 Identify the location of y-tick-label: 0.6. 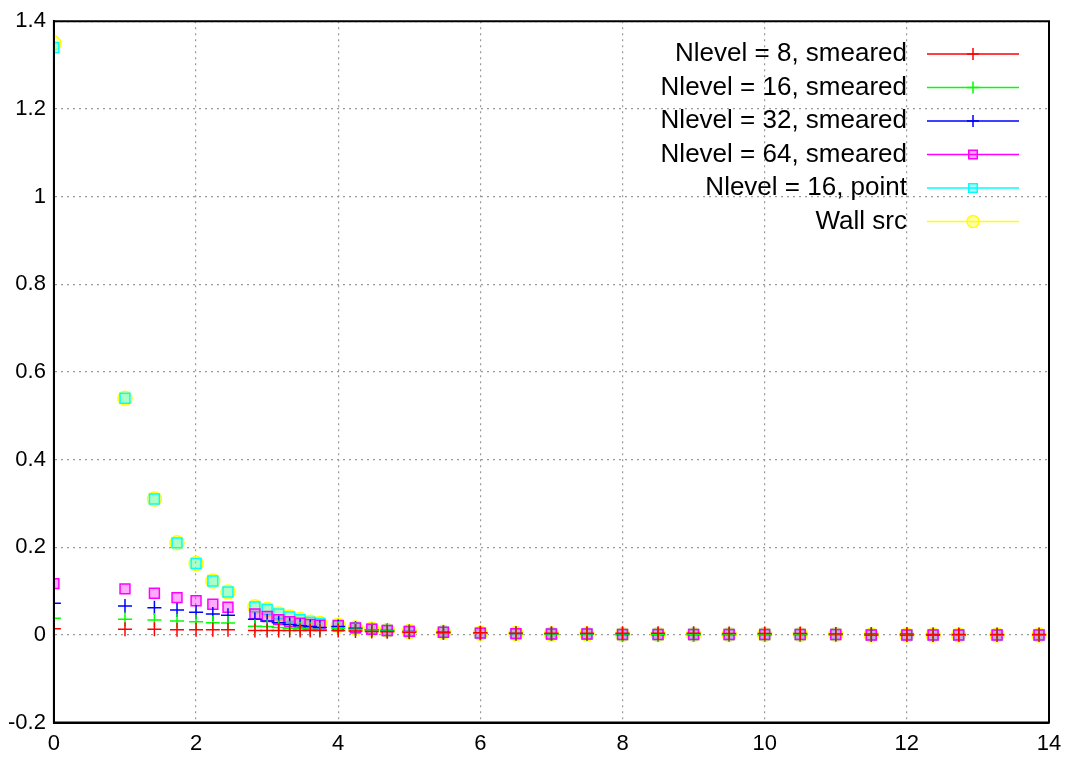
(30, 370).